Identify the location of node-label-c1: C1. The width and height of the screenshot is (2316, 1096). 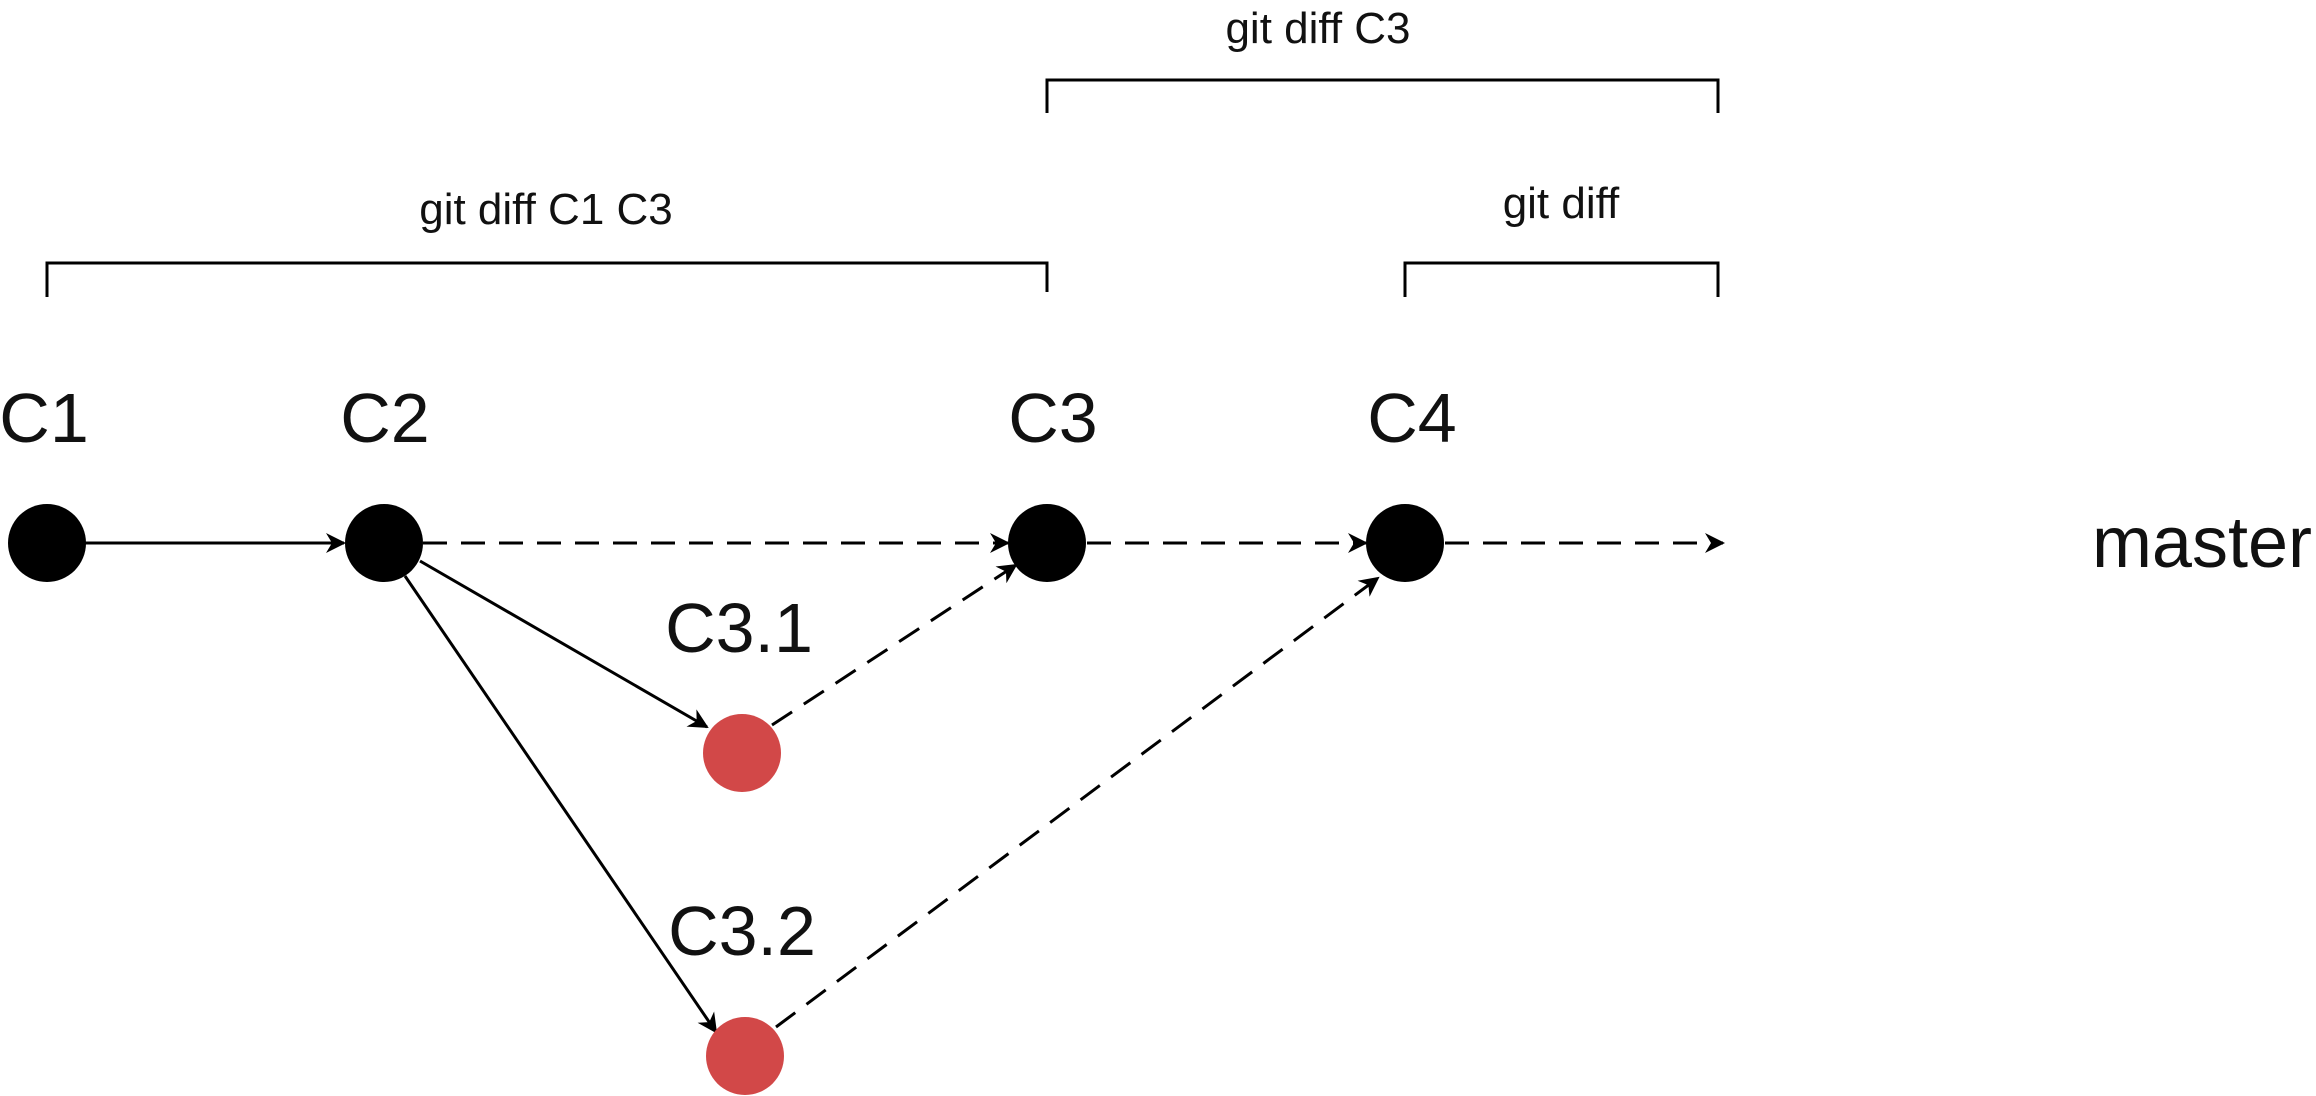
(44, 418).